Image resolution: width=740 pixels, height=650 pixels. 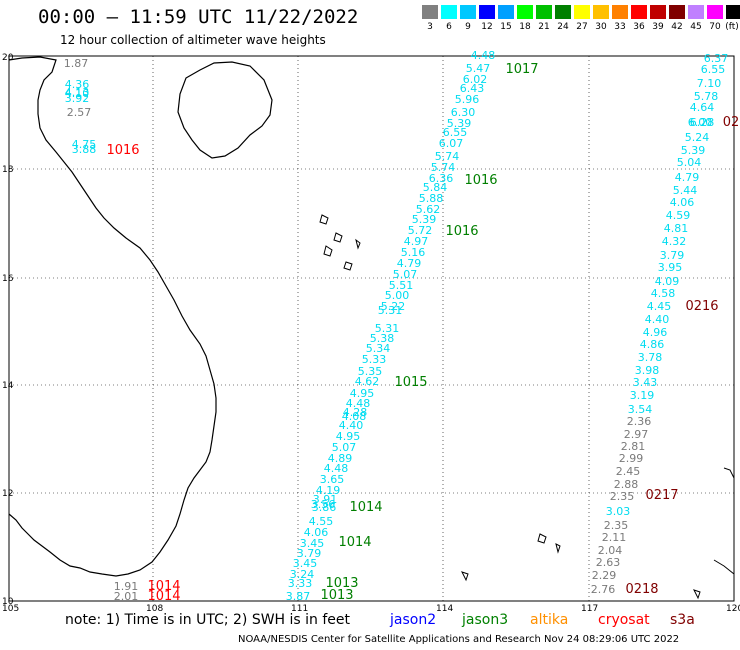 I want to click on lon-label: 105, so click(x=10, y=609).